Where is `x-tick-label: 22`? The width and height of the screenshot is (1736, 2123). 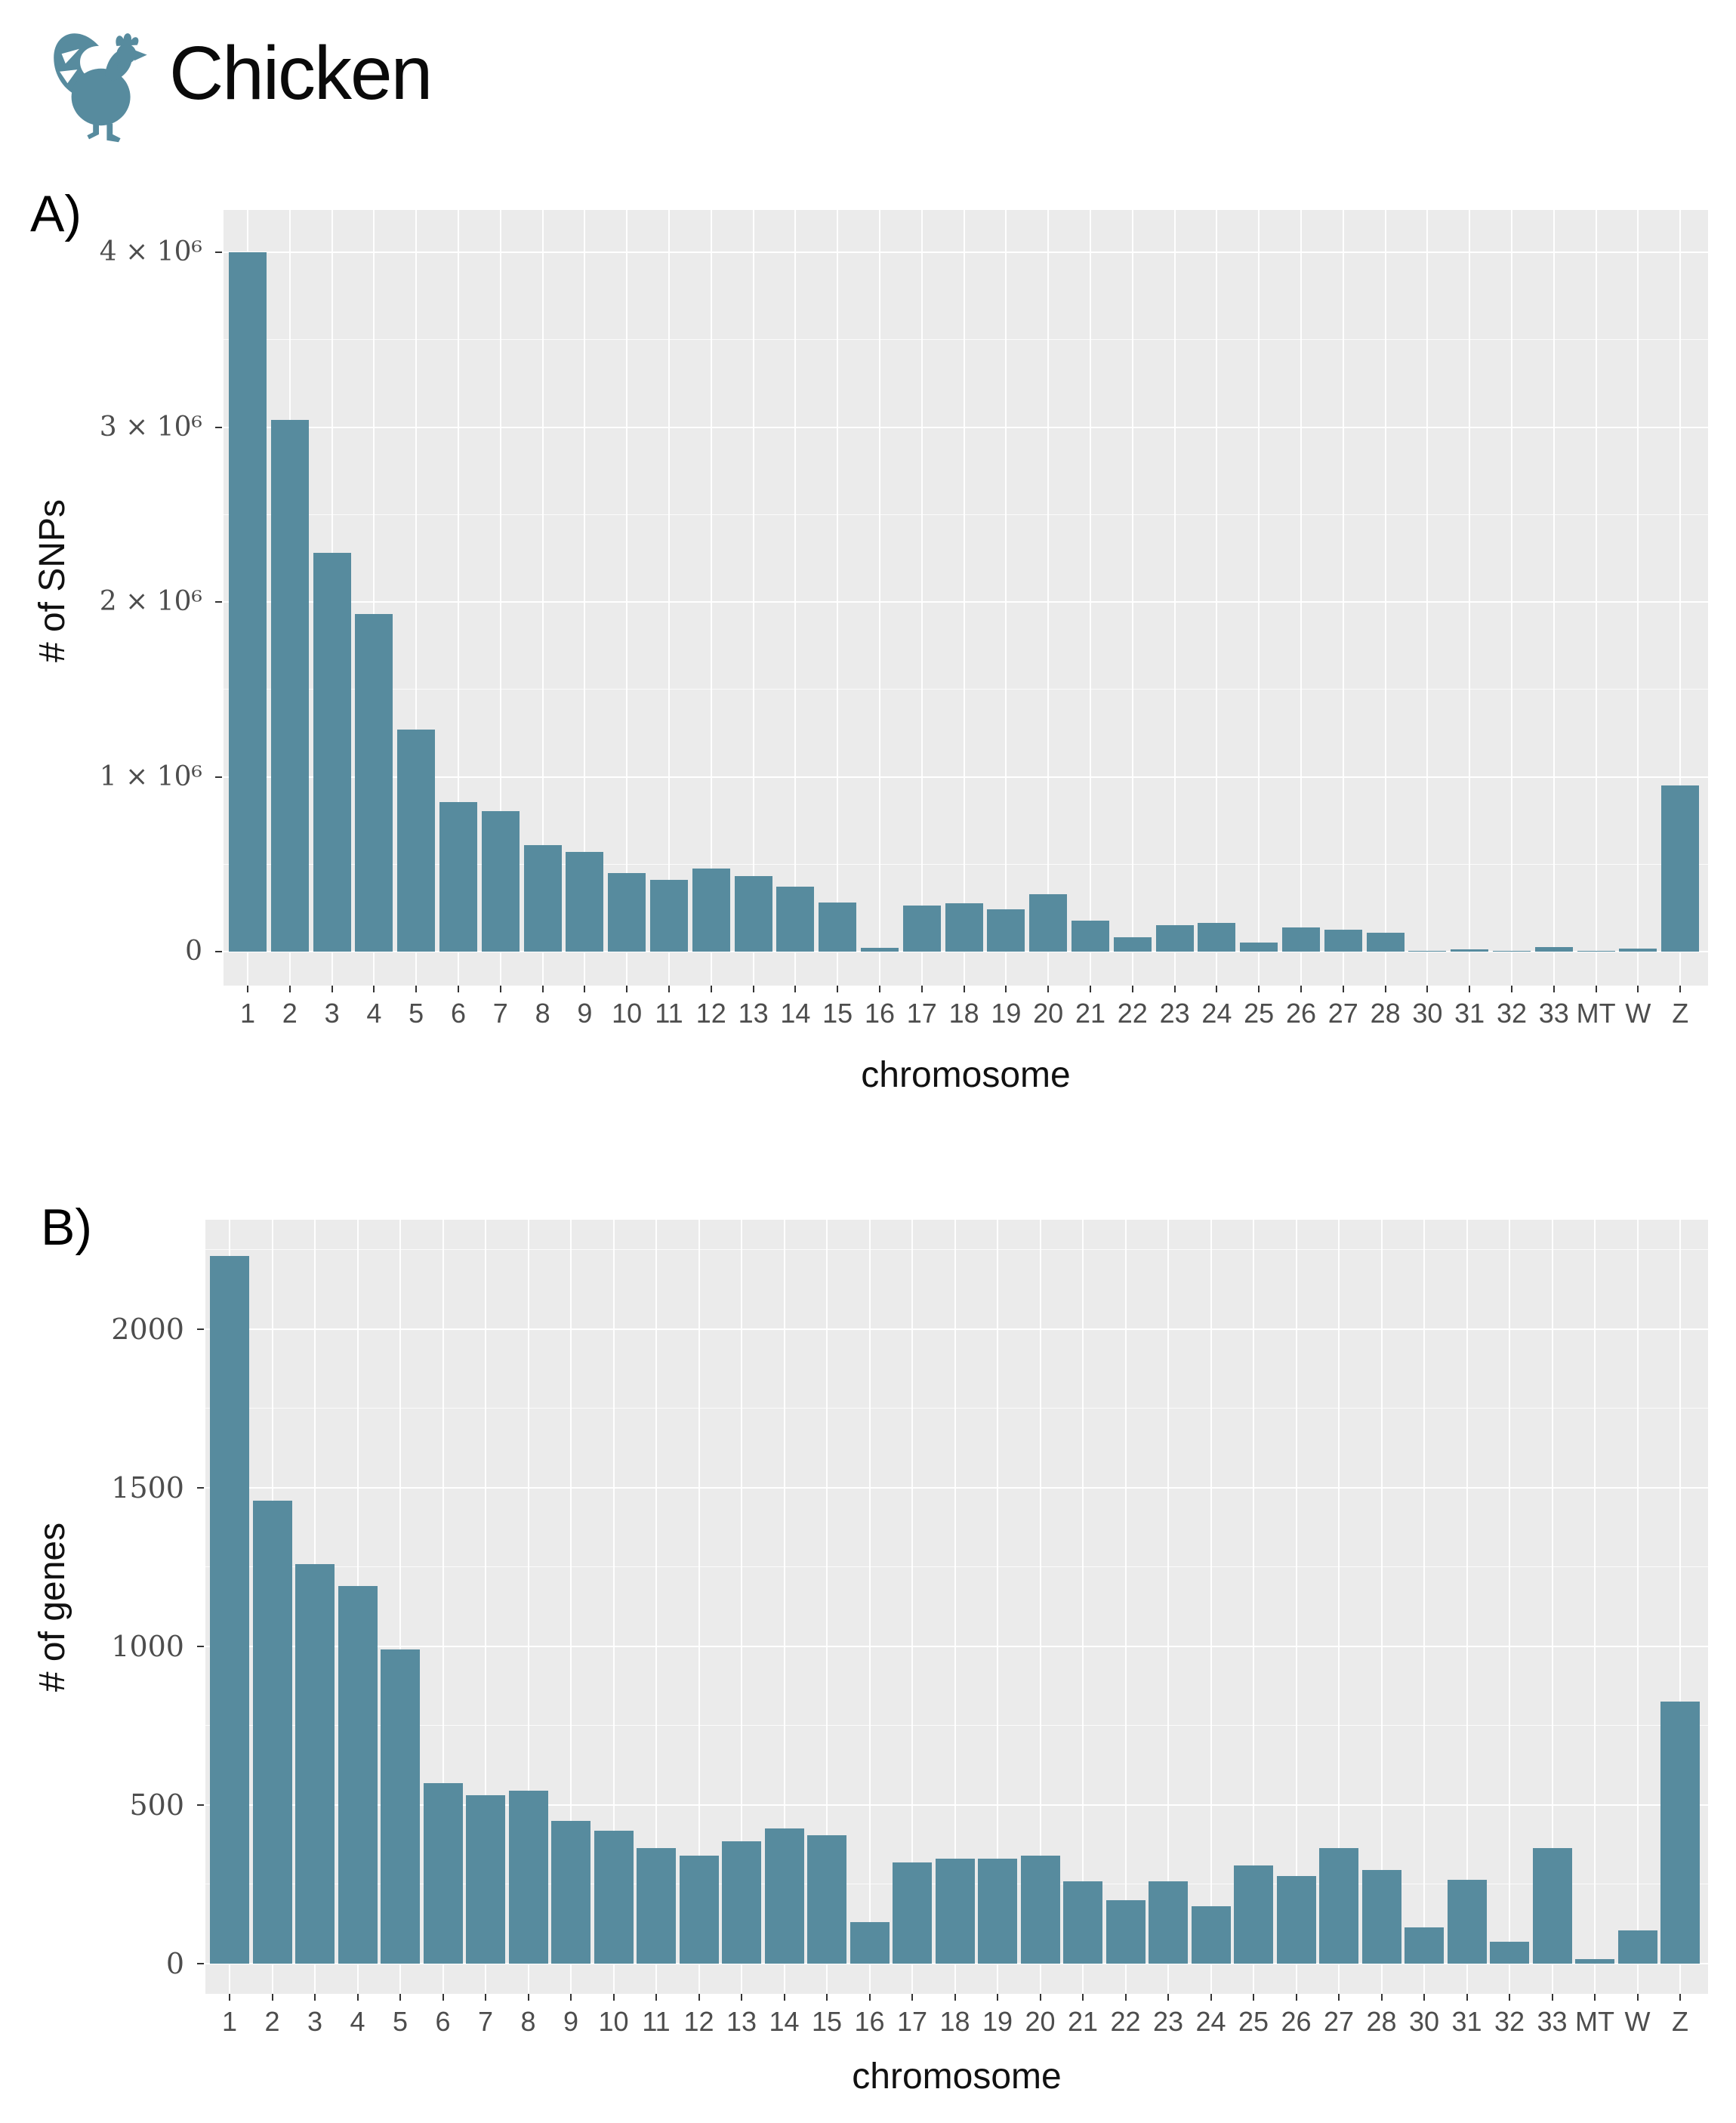 x-tick-label: 22 is located at coordinates (1125, 2022).